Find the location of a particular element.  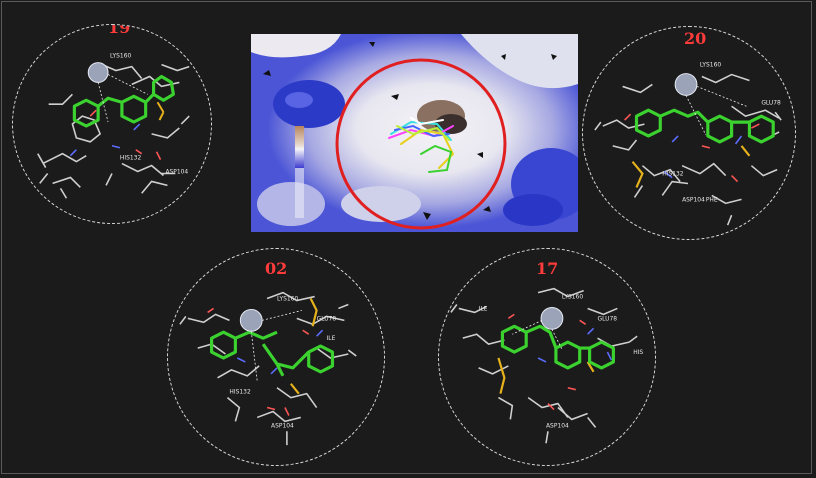

svg-text: PHE is located at coordinates (712, 199).